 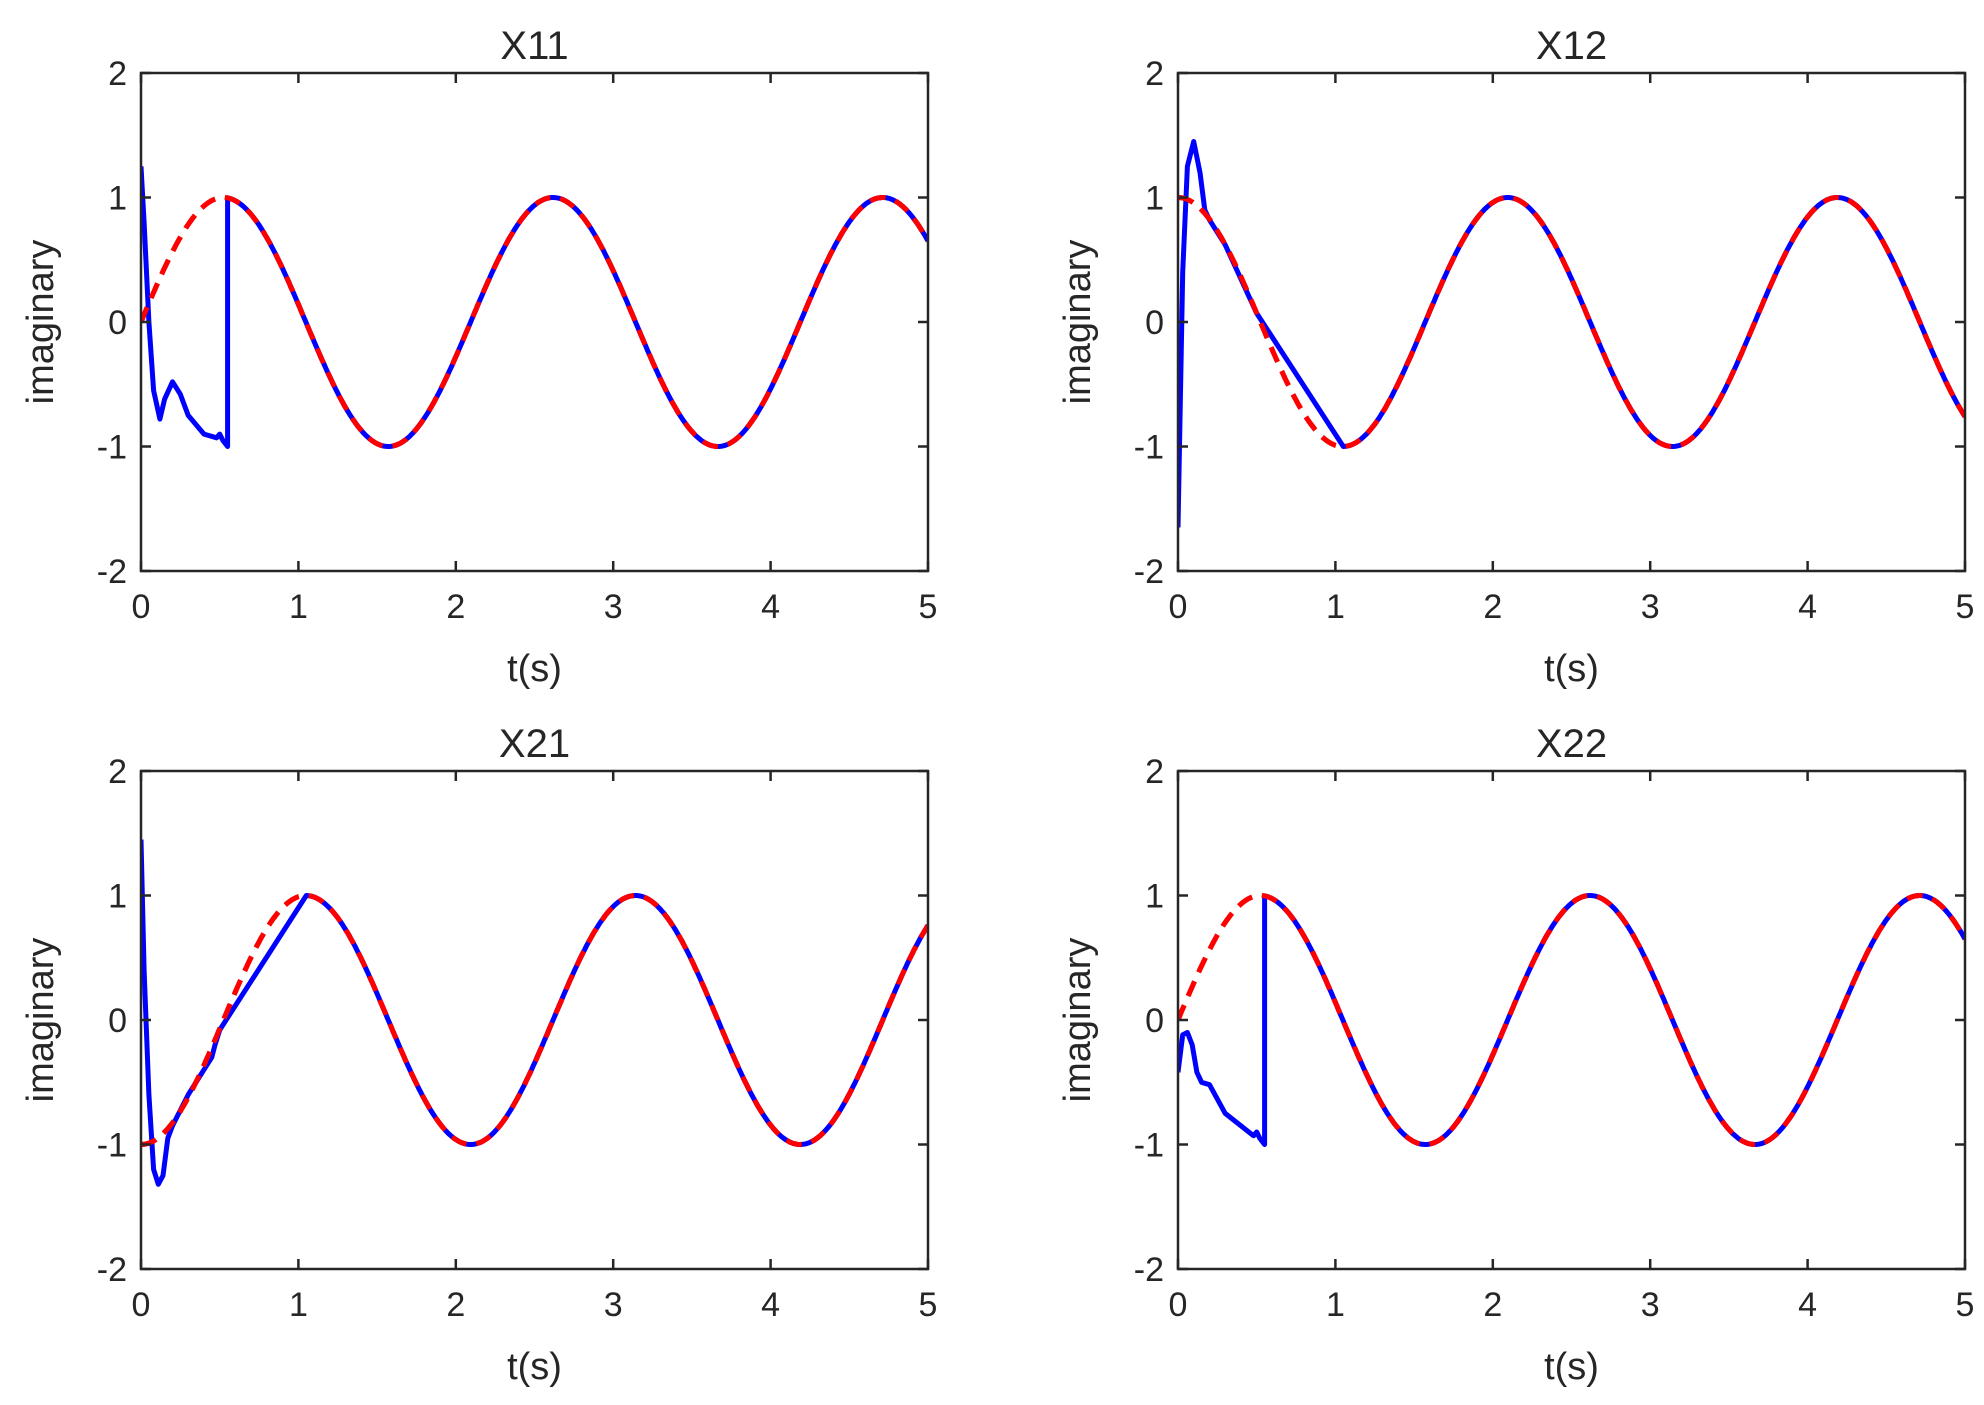 I want to click on subplot-title: X21, so click(x=534, y=744).